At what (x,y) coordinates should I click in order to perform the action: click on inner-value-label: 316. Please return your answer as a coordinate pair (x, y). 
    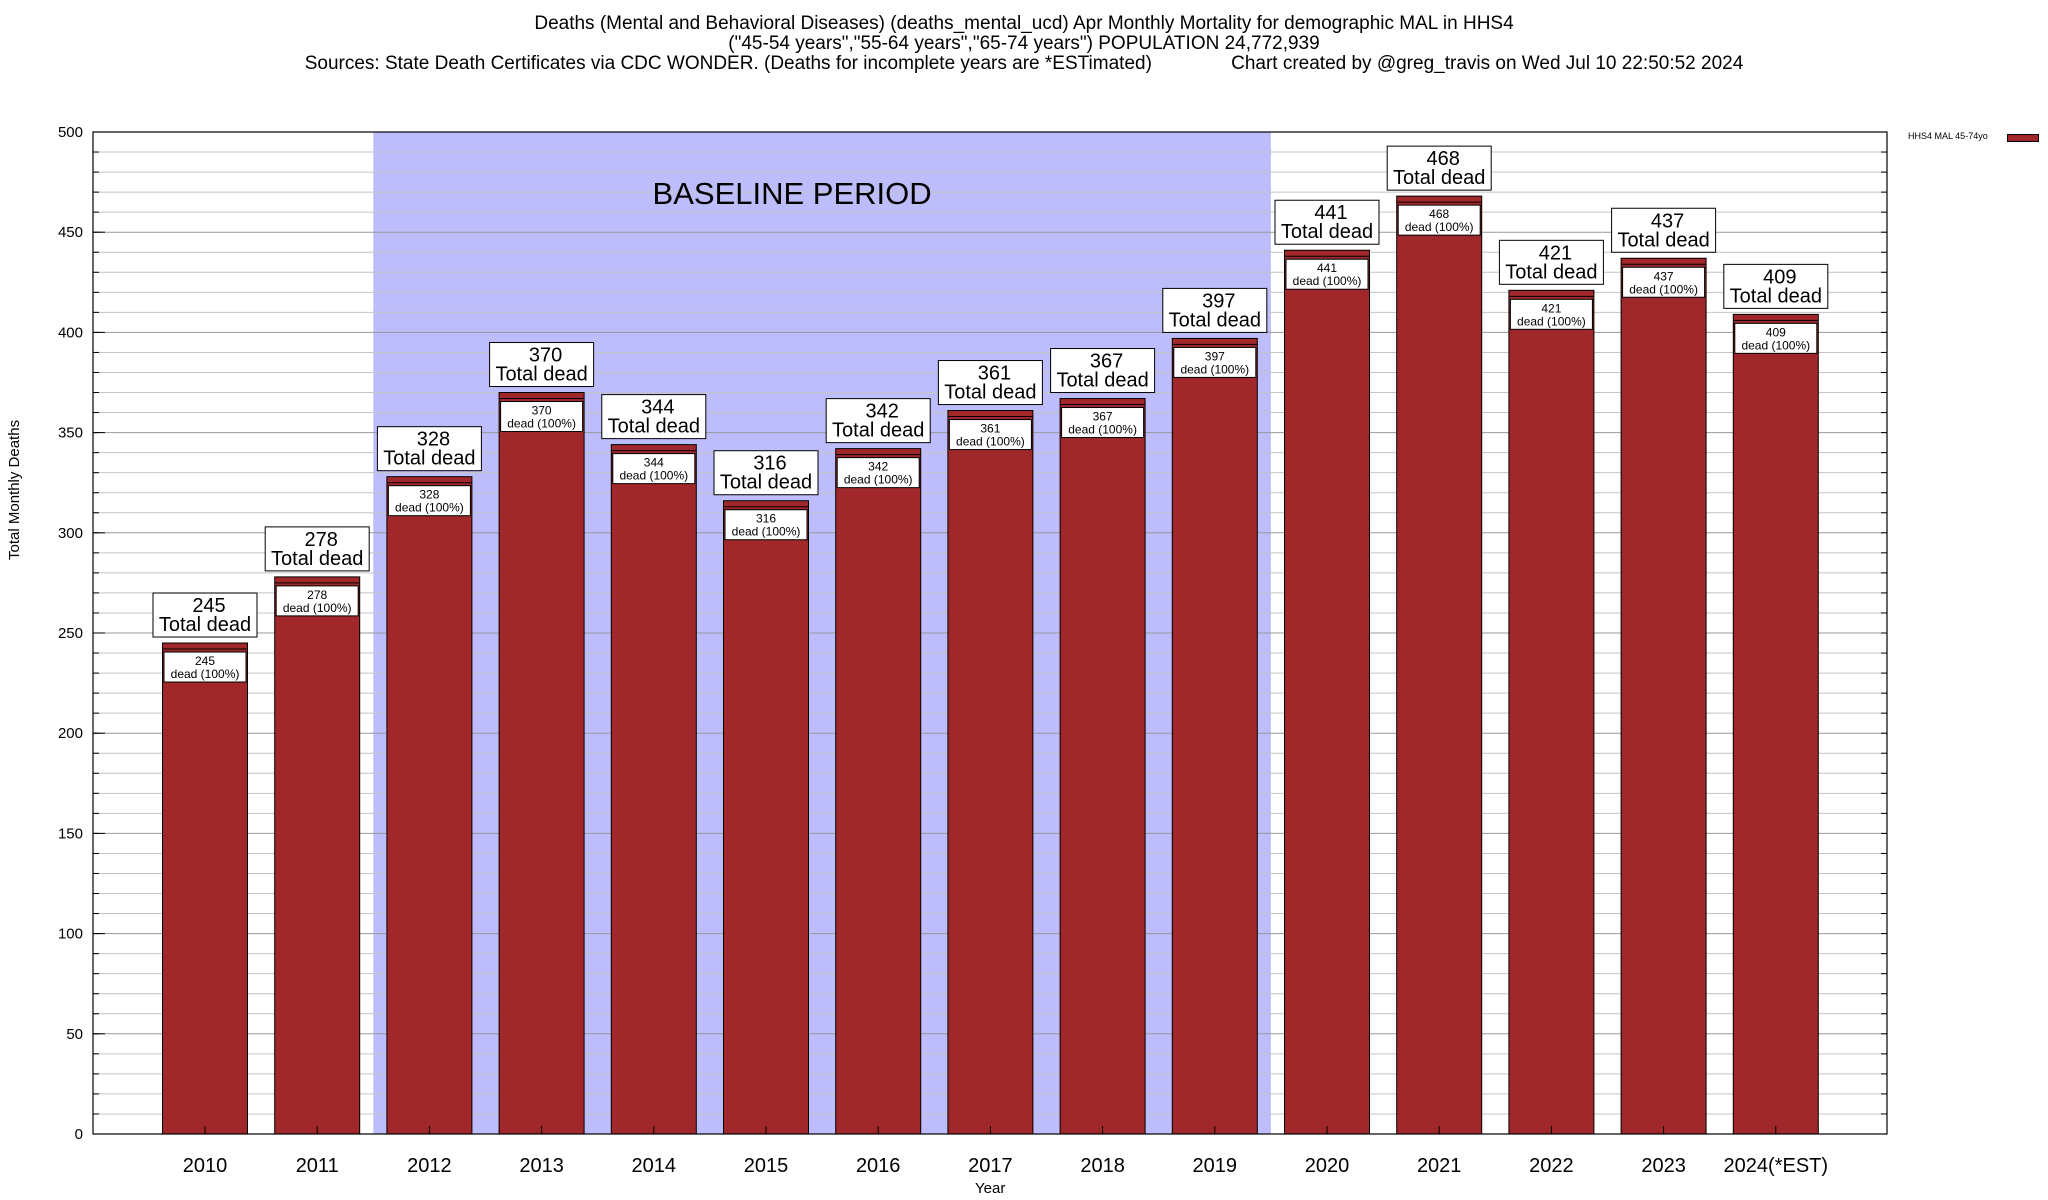
    Looking at the image, I should click on (766, 519).